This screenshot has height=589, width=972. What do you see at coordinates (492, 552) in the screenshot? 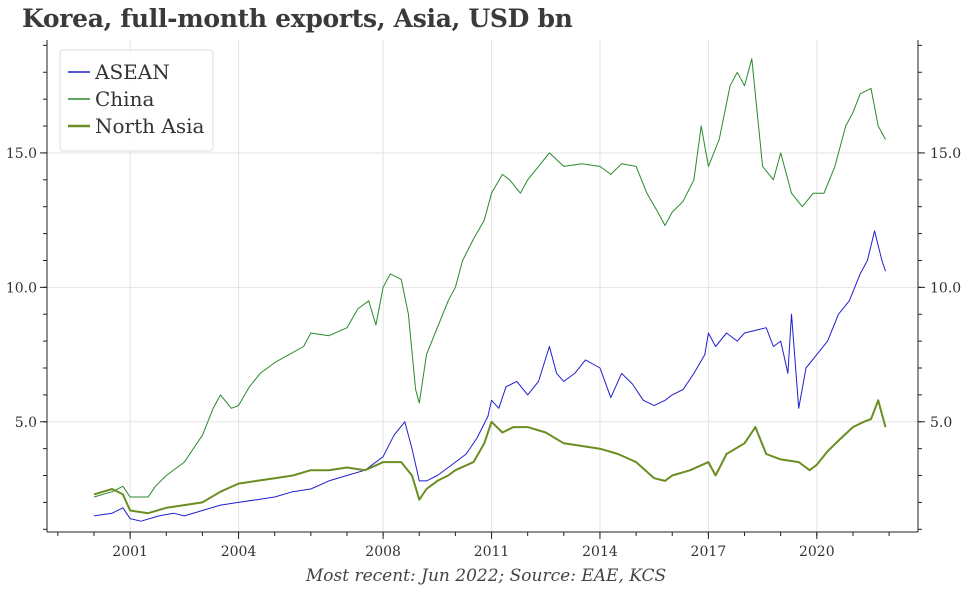
I see `x-tick-label: 2011` at bounding box center [492, 552].